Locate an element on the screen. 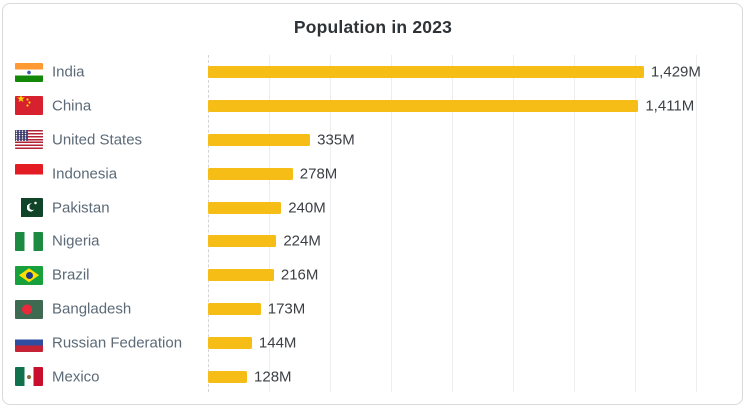 This screenshot has width=746, height=412. value-label: 1,429M is located at coordinates (675, 72).